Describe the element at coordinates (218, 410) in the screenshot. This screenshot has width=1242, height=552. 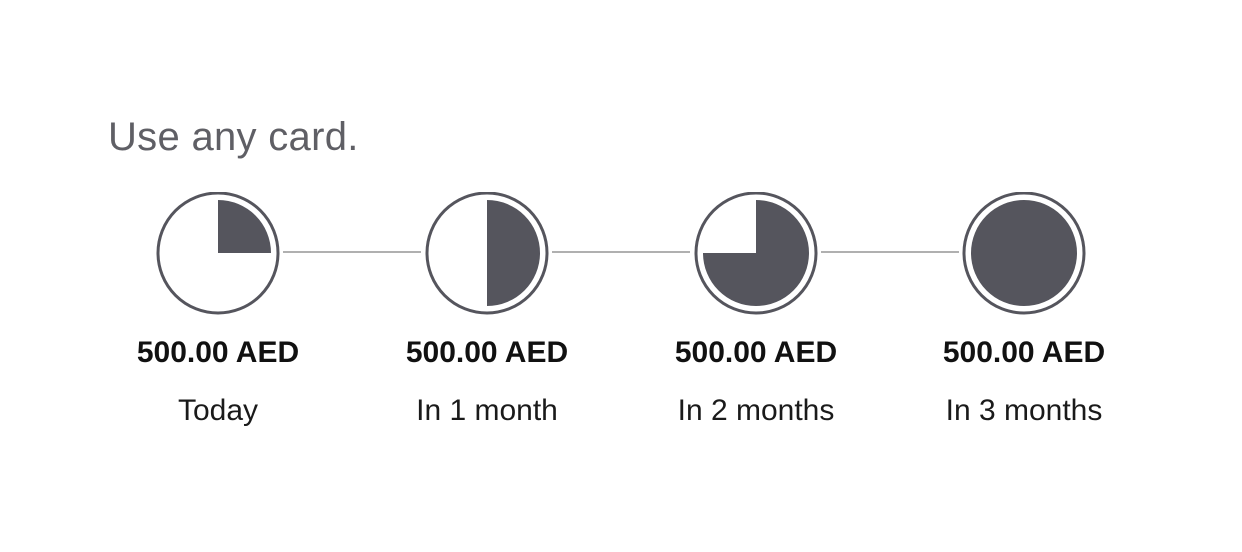
I see `installment-date: Today` at that location.